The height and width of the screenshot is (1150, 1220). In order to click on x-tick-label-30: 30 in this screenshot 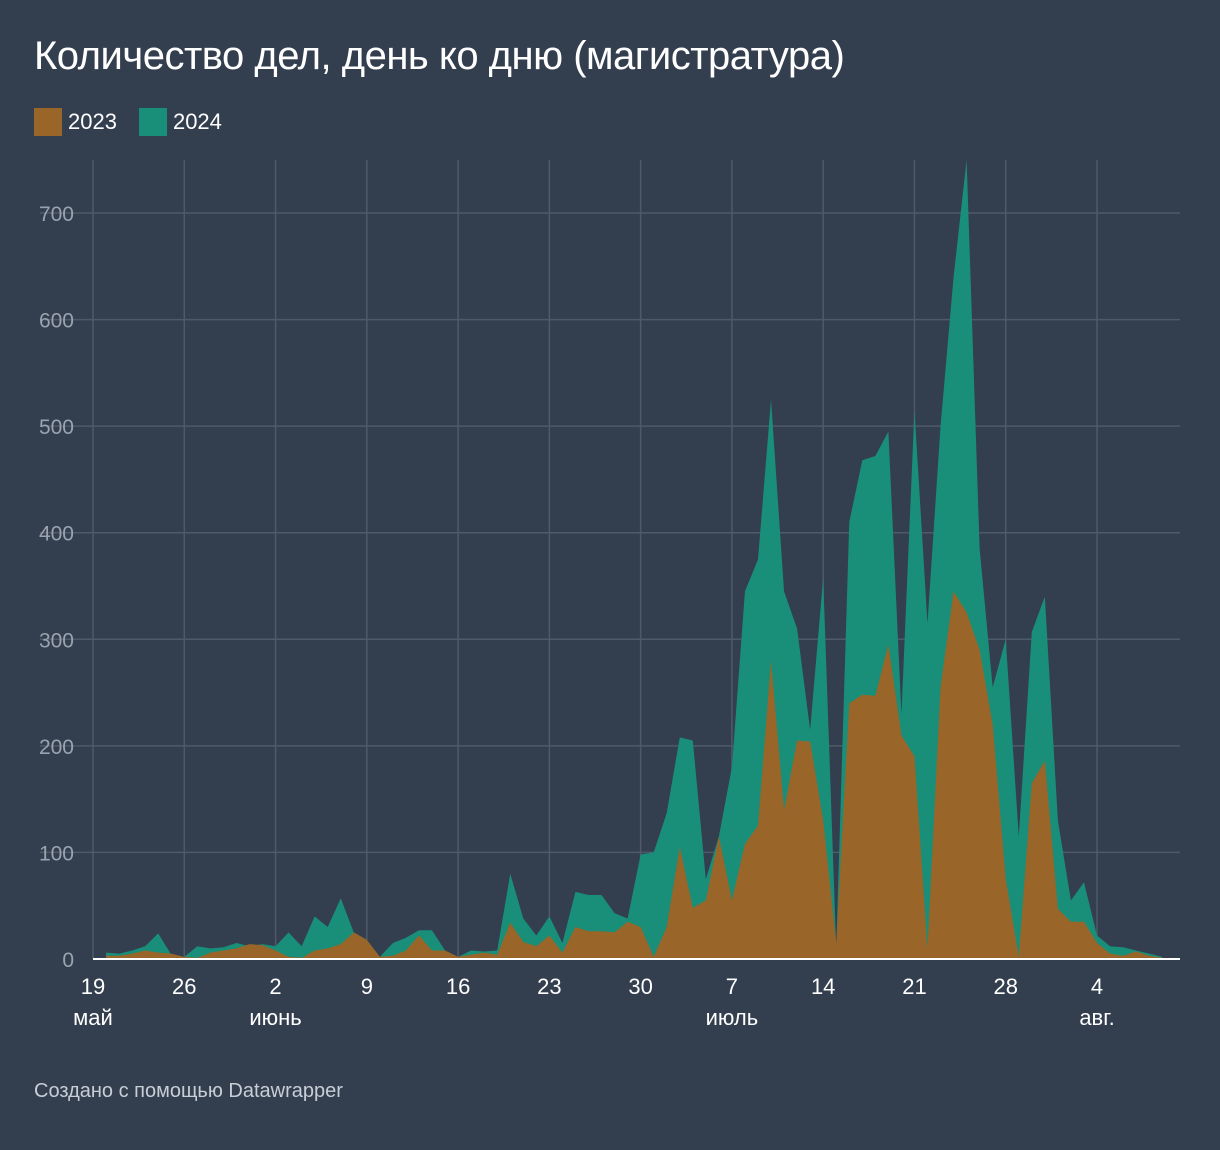, I will do `click(640, 986)`.